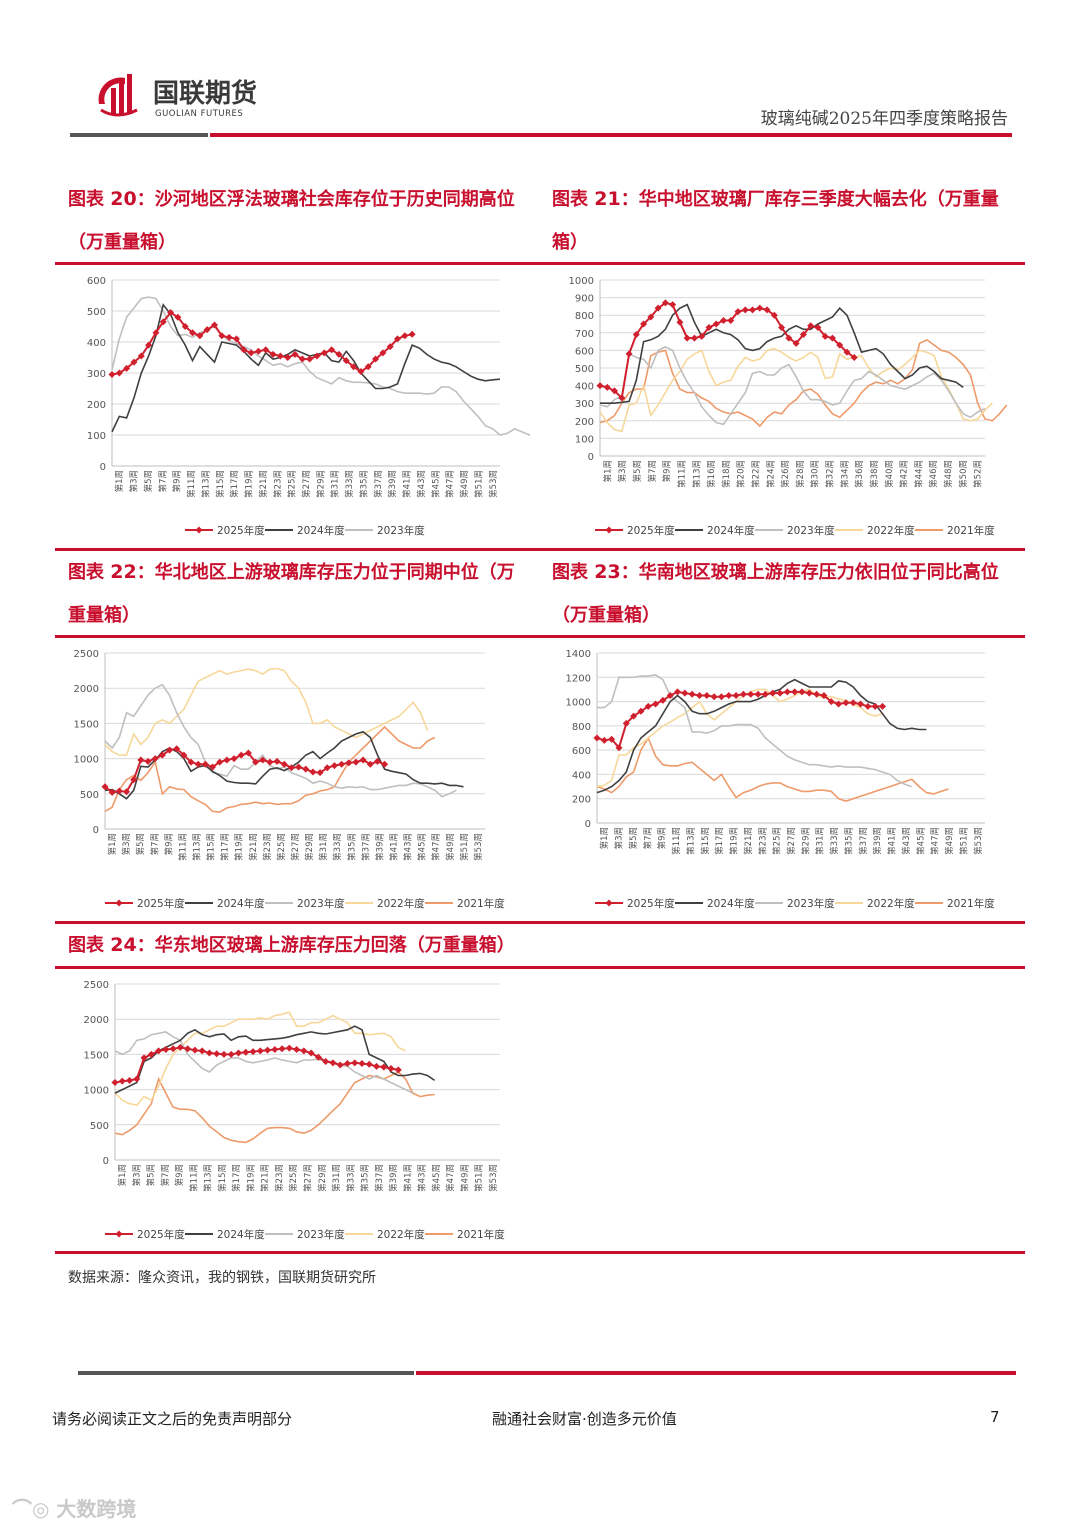  I want to click on series-line-2025年度, so click(256, 1065).